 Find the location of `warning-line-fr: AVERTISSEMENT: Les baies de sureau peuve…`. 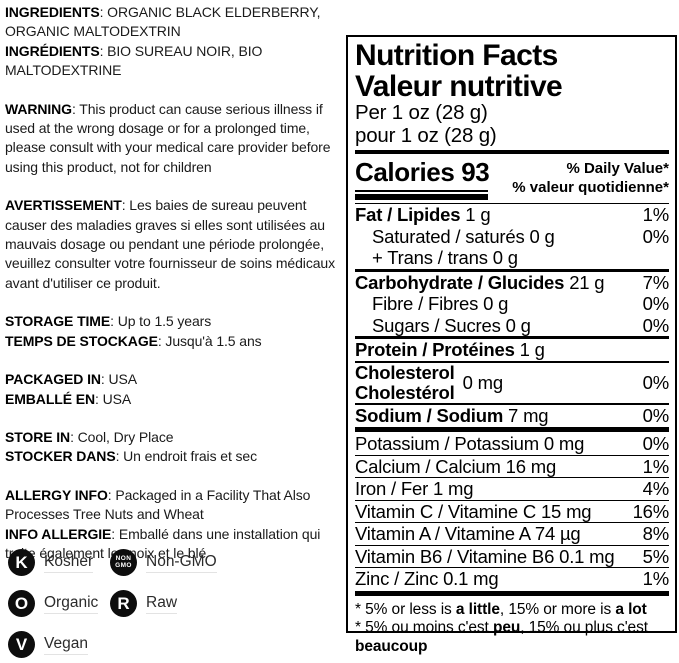

warning-line-fr: AVERTISSEMENT: Les baies de sureau peuve… is located at coordinates (175, 244).